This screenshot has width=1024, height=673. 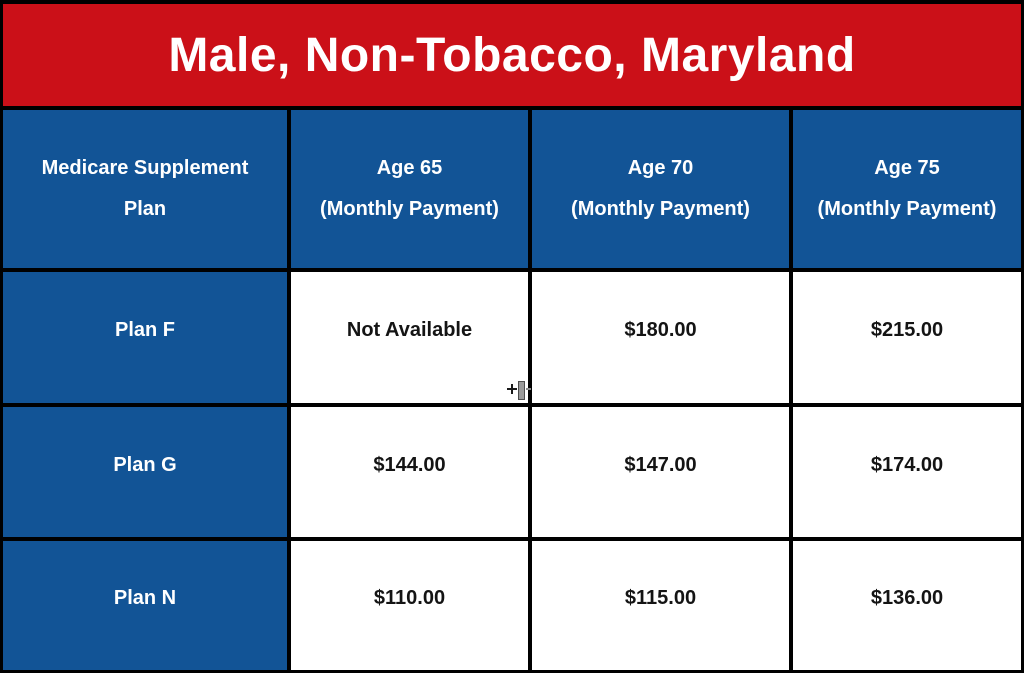 I want to click on header-age-65: Age 65 (Monthly Payment), so click(x=409, y=189).